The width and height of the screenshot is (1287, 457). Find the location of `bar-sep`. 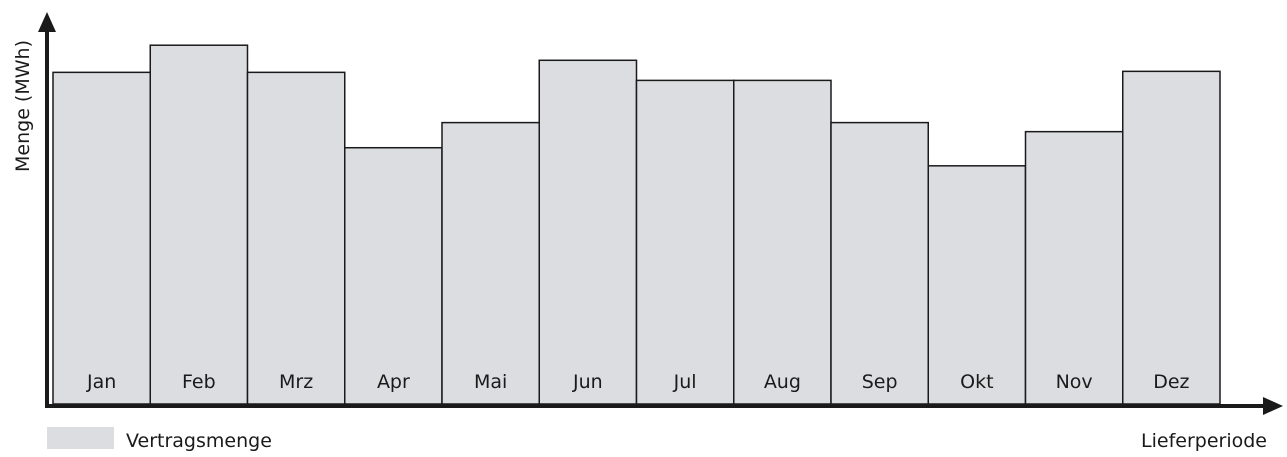

bar-sep is located at coordinates (879, 263).